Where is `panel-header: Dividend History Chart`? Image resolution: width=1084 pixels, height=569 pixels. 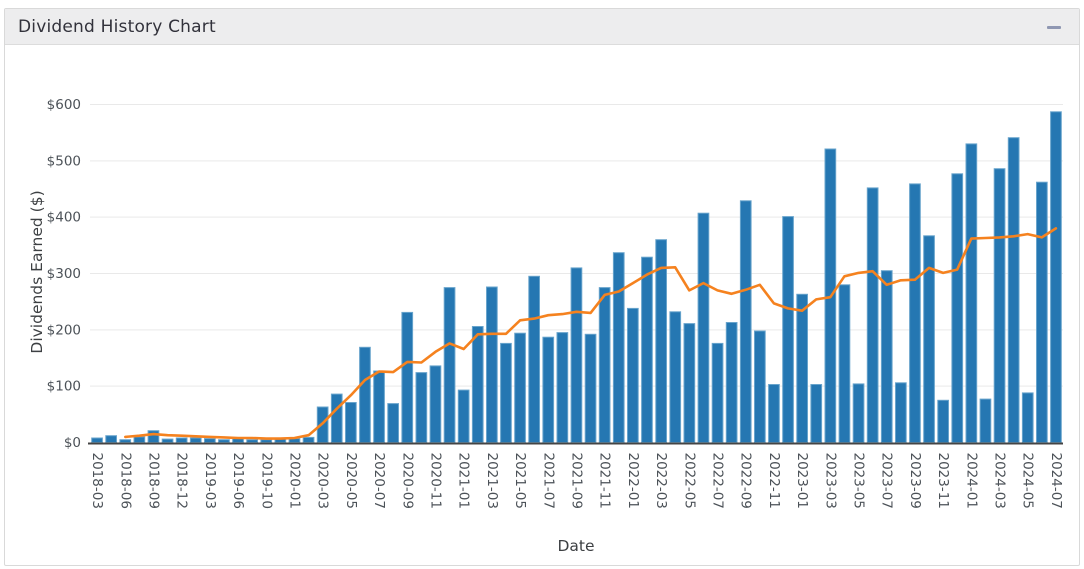 panel-header: Dividend History Chart is located at coordinates (542, 27).